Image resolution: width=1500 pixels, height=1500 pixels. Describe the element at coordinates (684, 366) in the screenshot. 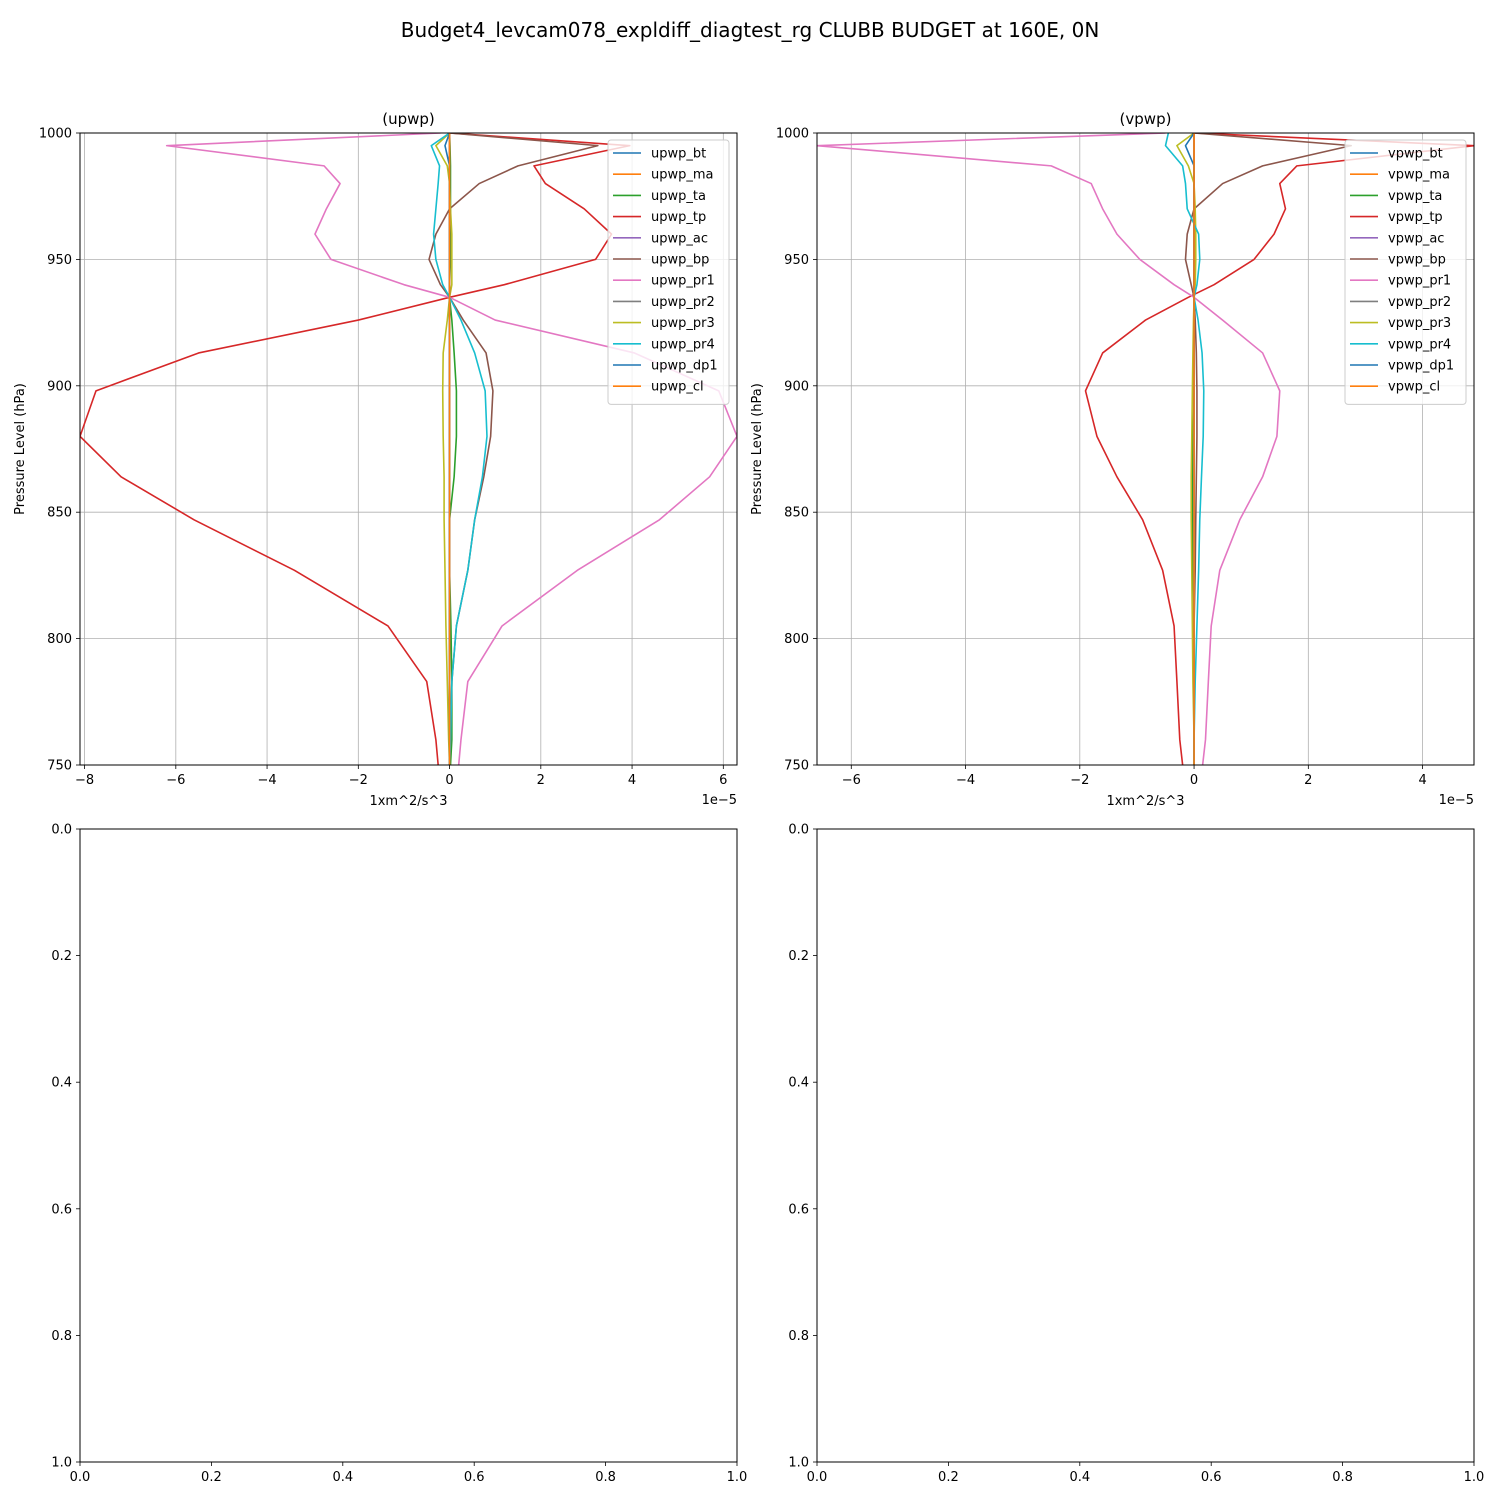

I see `legend-label-upwp_dp1: upwp_dp1` at that location.